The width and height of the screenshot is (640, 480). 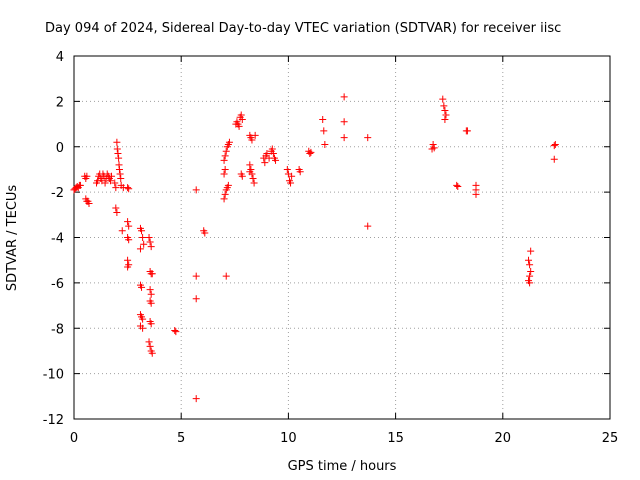 I want to click on y-axis-label: SDTVAR / TECUs, so click(x=12, y=238).